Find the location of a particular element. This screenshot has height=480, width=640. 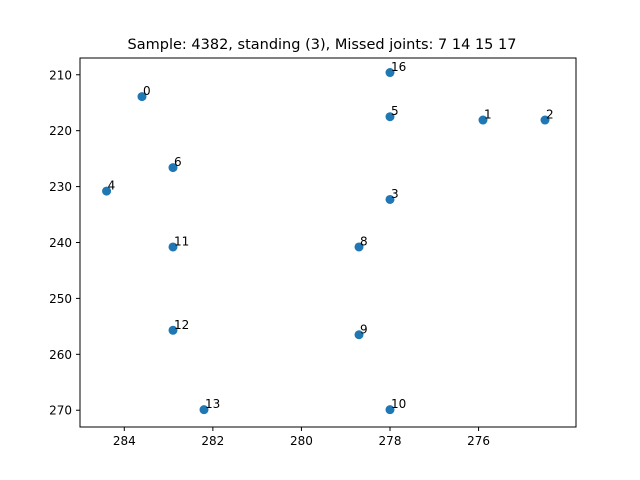

point-label: 6 is located at coordinates (178, 162).